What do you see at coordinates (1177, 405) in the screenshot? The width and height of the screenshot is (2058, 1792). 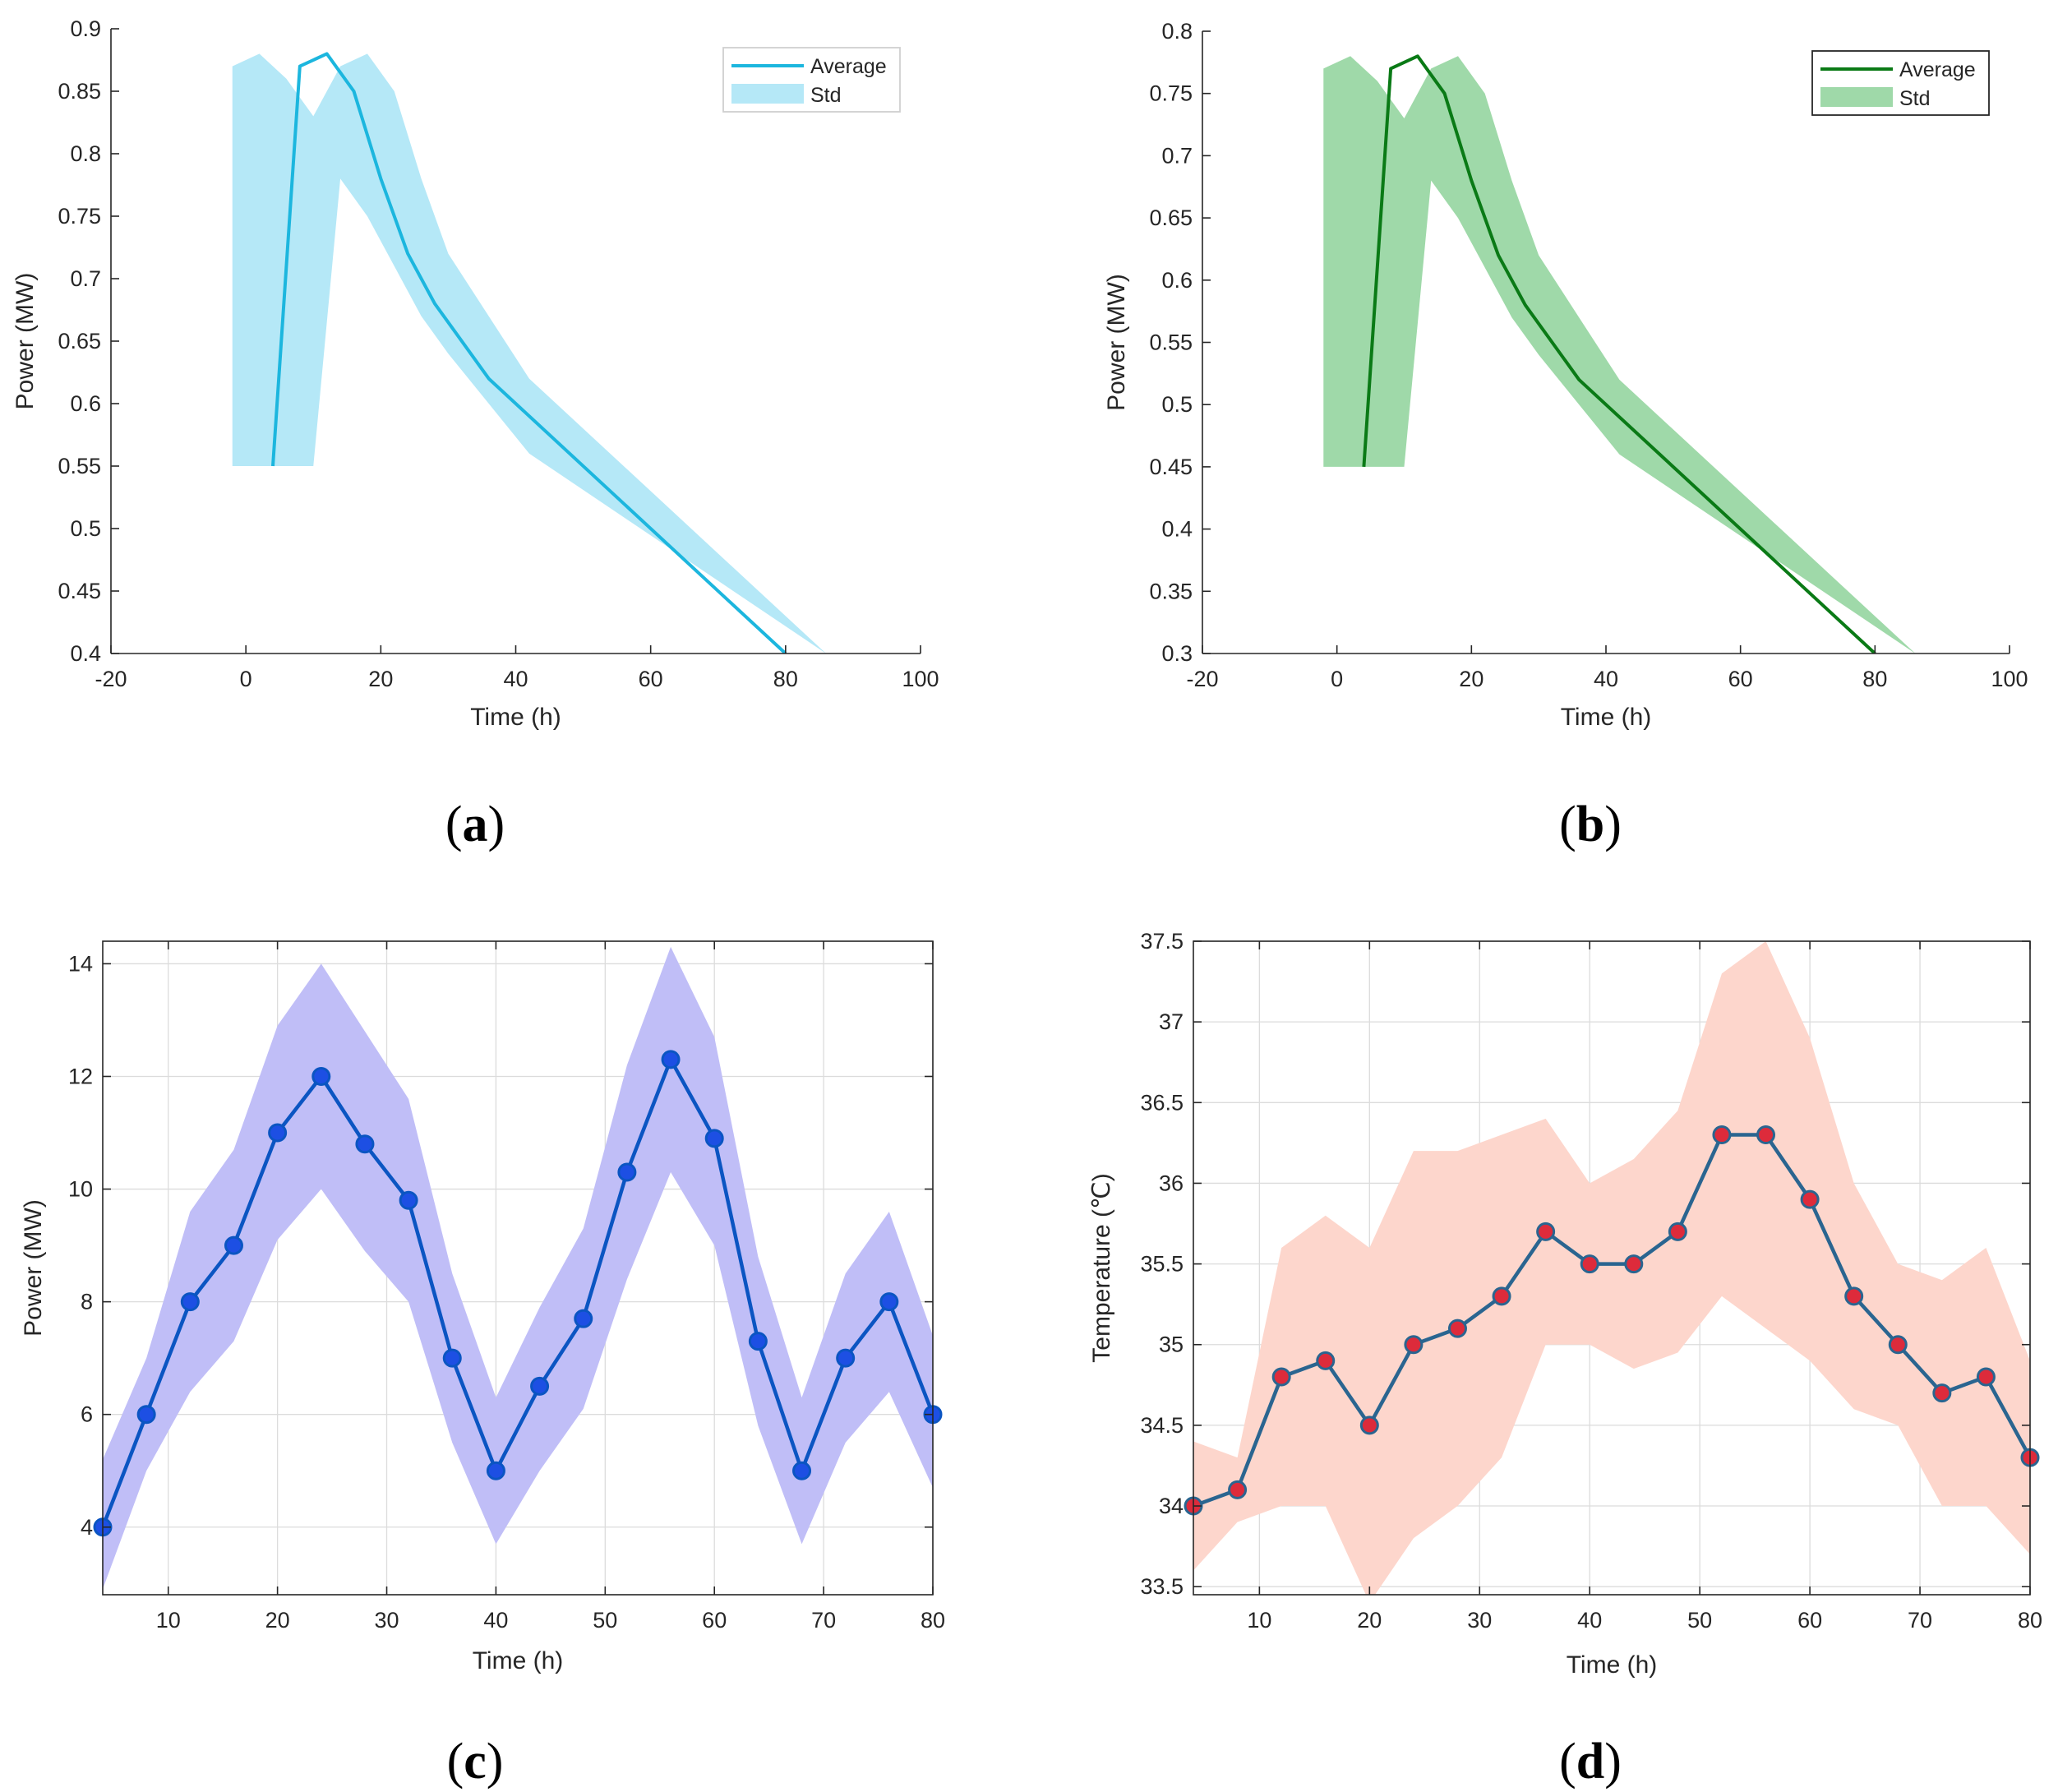 I see `y-tick-label: 0.5` at bounding box center [1177, 405].